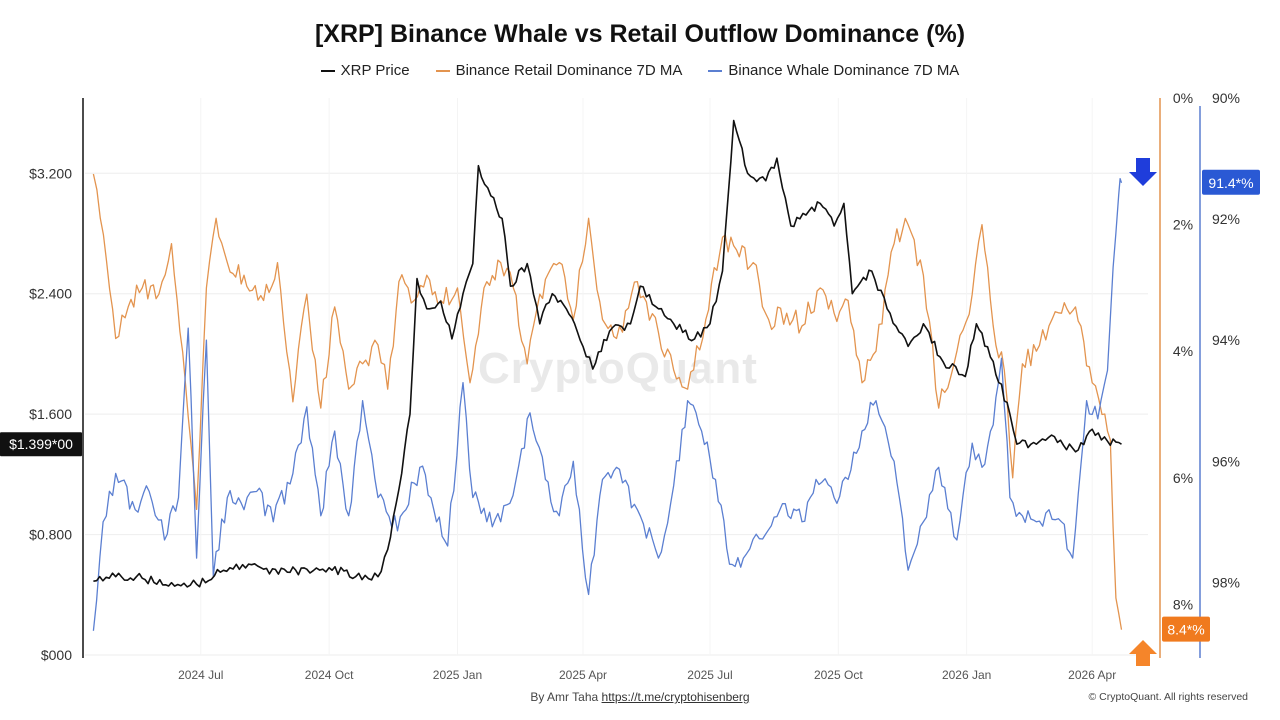 This screenshot has width=1280, height=720. What do you see at coordinates (844, 70) in the screenshot?
I see `legend-label-whale: Binance Whale Dominance 7D MA` at bounding box center [844, 70].